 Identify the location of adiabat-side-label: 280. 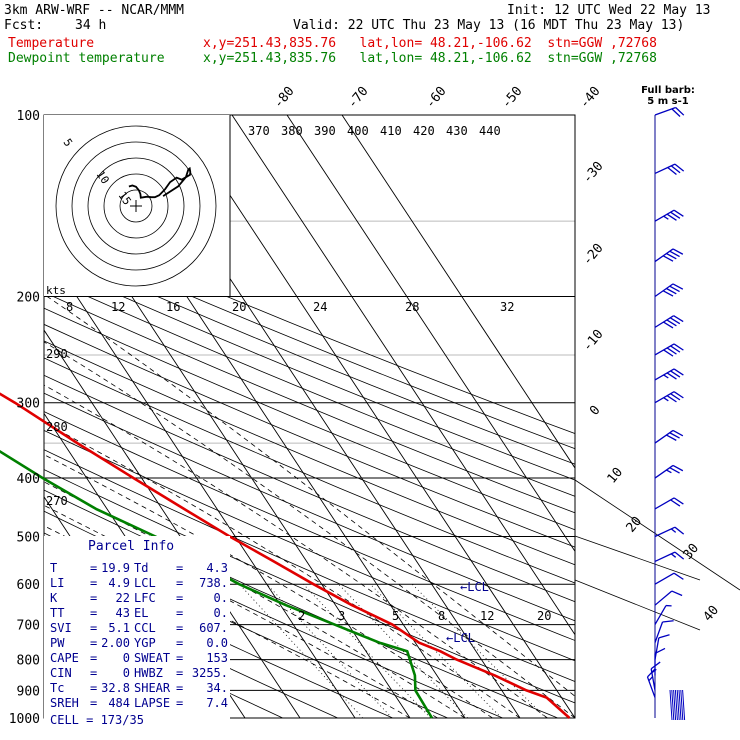
(57, 427).